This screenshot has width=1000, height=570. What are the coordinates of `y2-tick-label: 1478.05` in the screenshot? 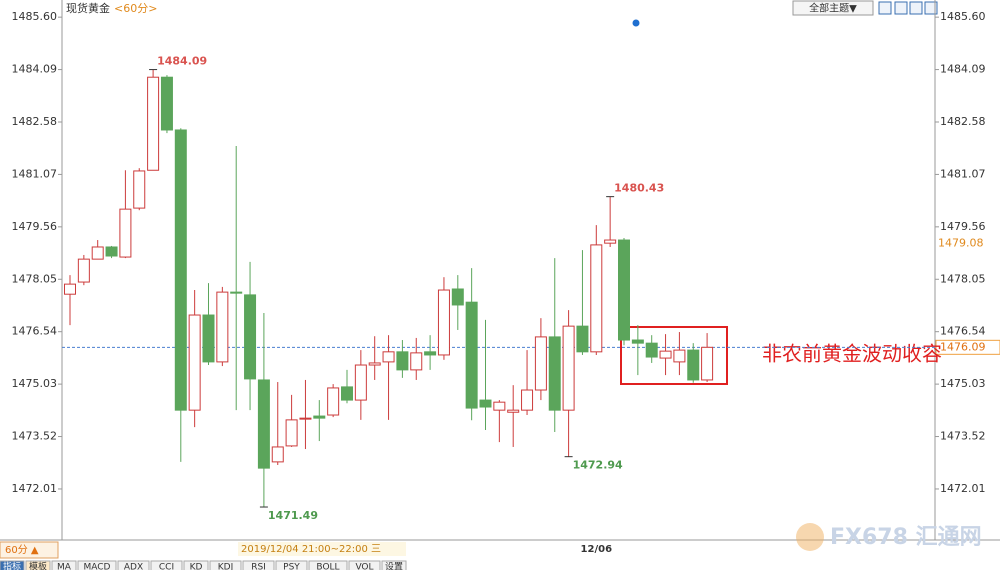 It's located at (963, 278).